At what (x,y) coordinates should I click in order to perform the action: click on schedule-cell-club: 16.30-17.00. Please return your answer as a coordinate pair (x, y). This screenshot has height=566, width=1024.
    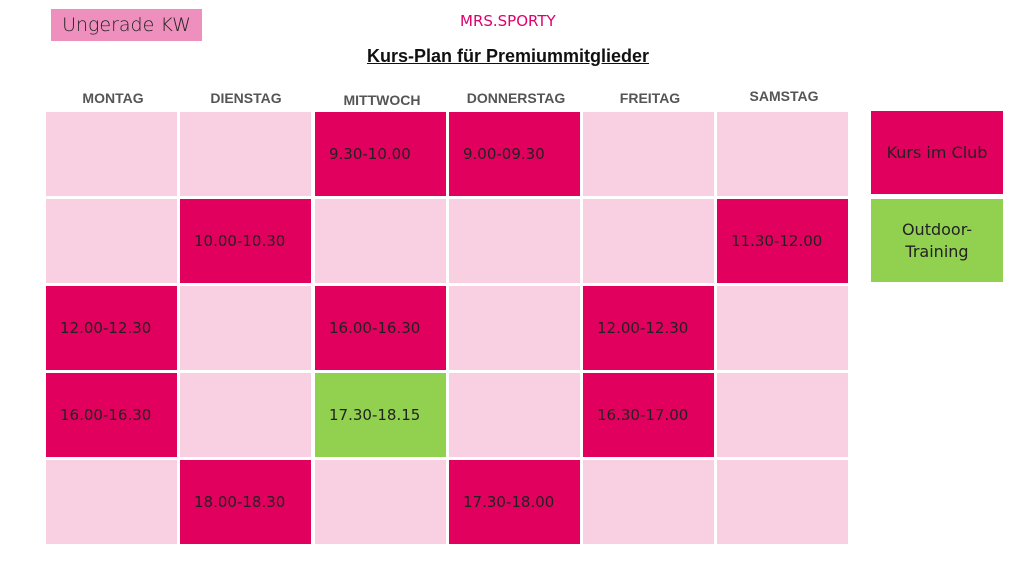
    Looking at the image, I should click on (648, 415).